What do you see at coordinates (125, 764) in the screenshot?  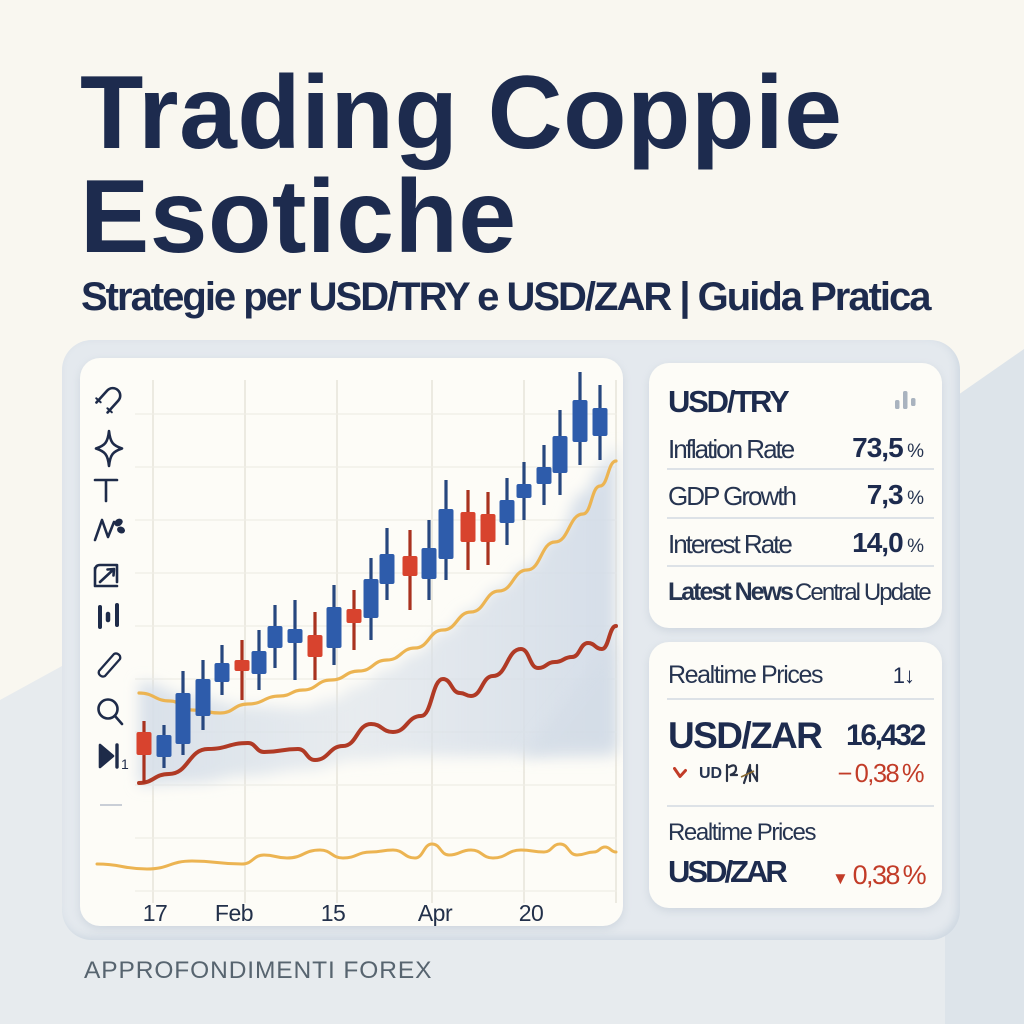 I see `svg-text: 1` at bounding box center [125, 764].